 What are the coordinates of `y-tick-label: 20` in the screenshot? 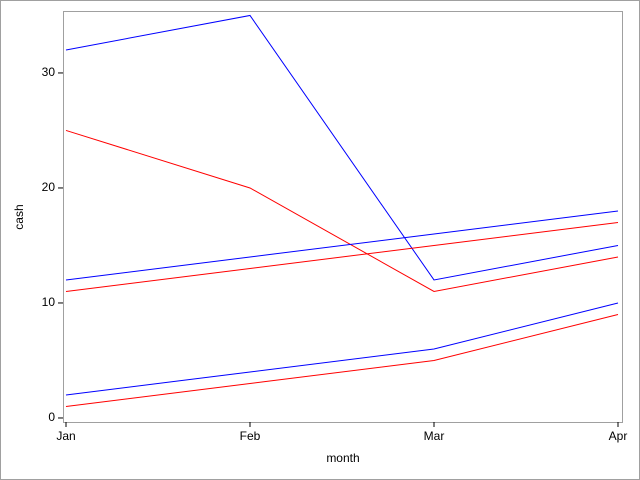 It's located at (49, 187).